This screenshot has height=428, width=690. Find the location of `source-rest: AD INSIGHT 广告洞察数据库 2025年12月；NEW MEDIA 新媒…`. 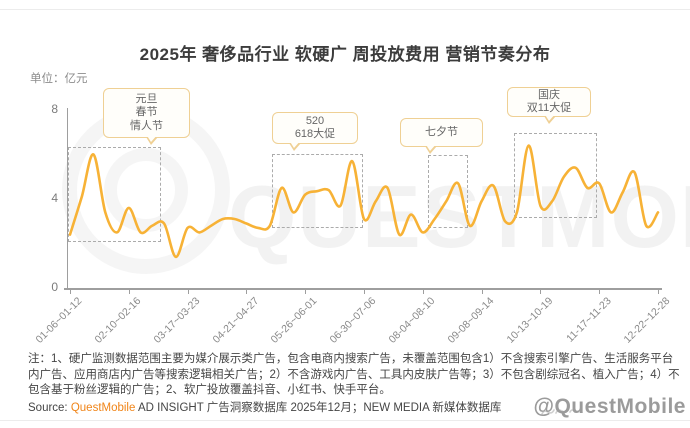

source-rest: AD INSIGHT 广告洞察数据库 2025年12月；NEW MEDIA 新媒… is located at coordinates (318, 408).